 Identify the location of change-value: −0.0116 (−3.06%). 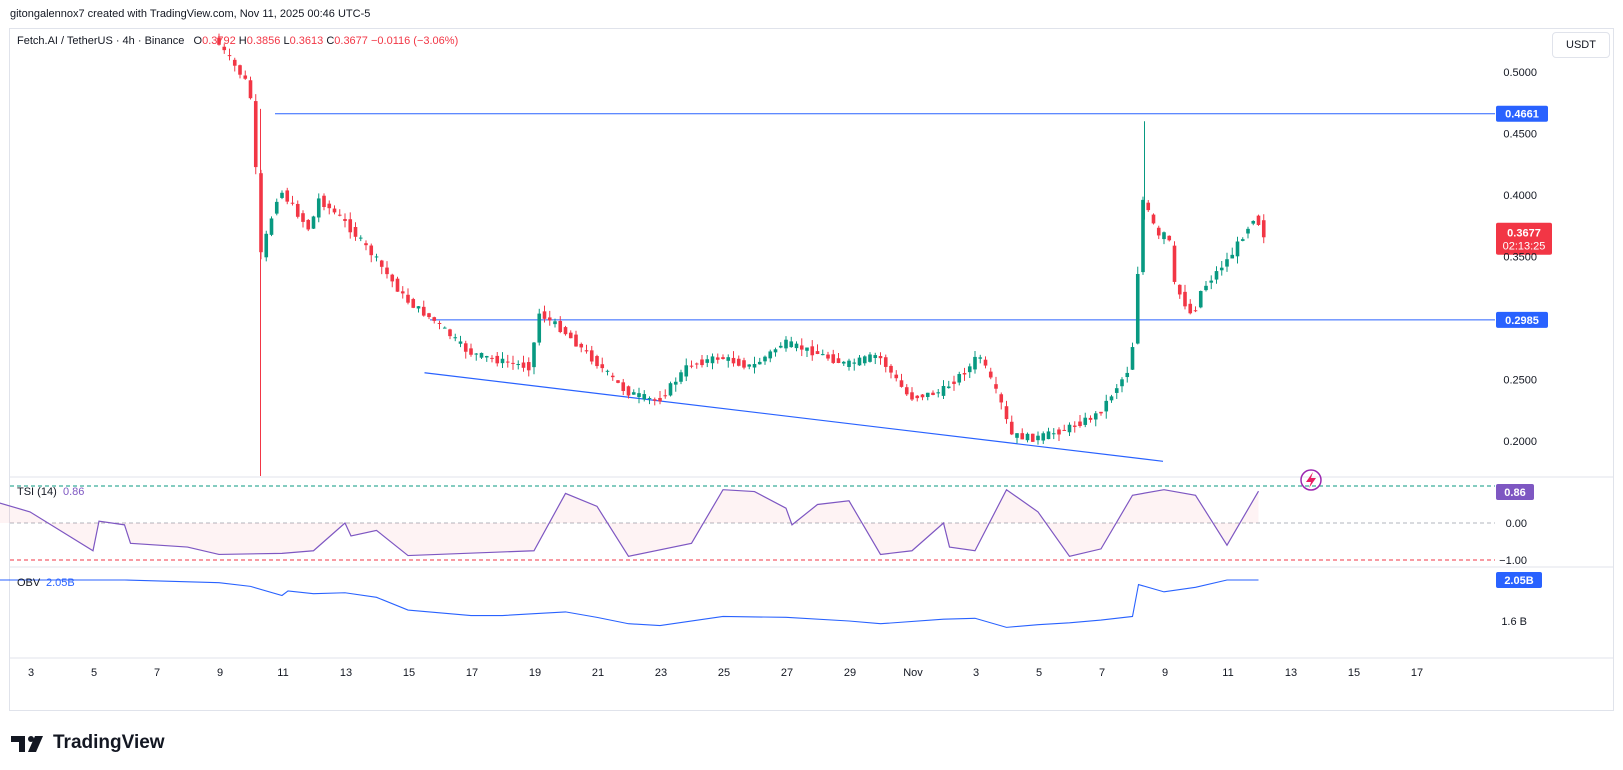
(414, 41).